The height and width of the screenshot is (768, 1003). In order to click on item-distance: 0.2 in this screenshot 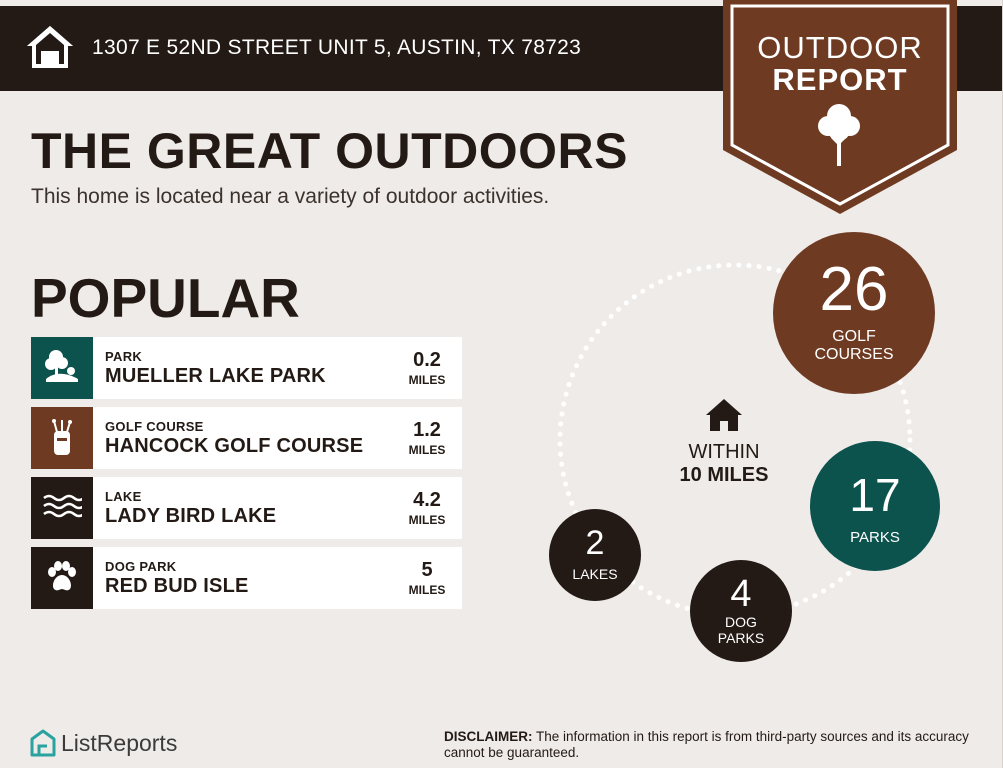, I will do `click(427, 360)`.